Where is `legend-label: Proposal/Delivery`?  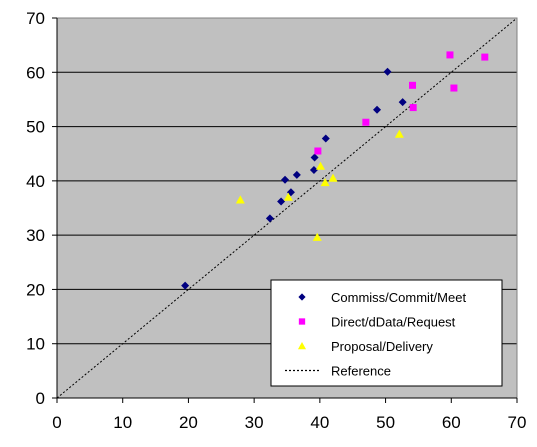
legend-label: Proposal/Delivery is located at coordinates (382, 346).